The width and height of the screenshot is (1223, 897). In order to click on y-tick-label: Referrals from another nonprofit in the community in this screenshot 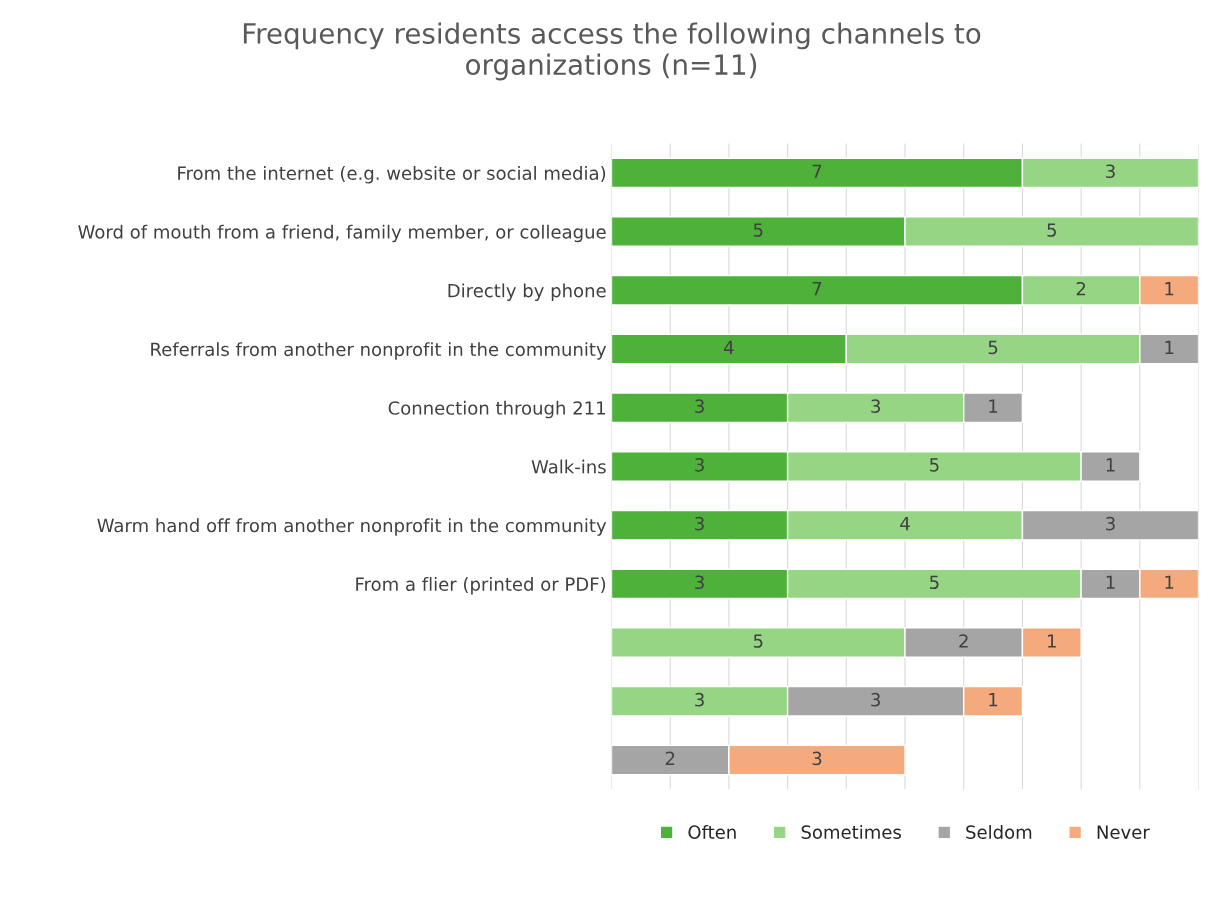, I will do `click(379, 351)`.